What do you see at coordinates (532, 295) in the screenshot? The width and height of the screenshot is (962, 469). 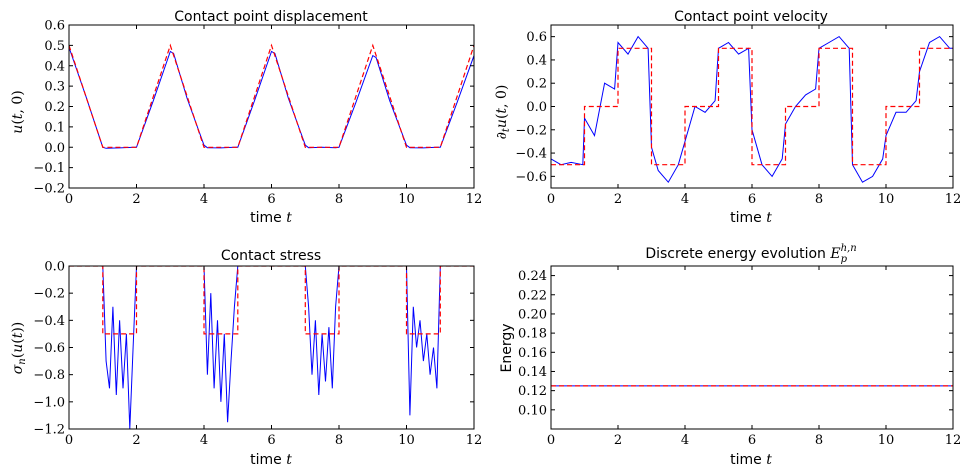 I see `y-tick-label: 0.22` at bounding box center [532, 295].